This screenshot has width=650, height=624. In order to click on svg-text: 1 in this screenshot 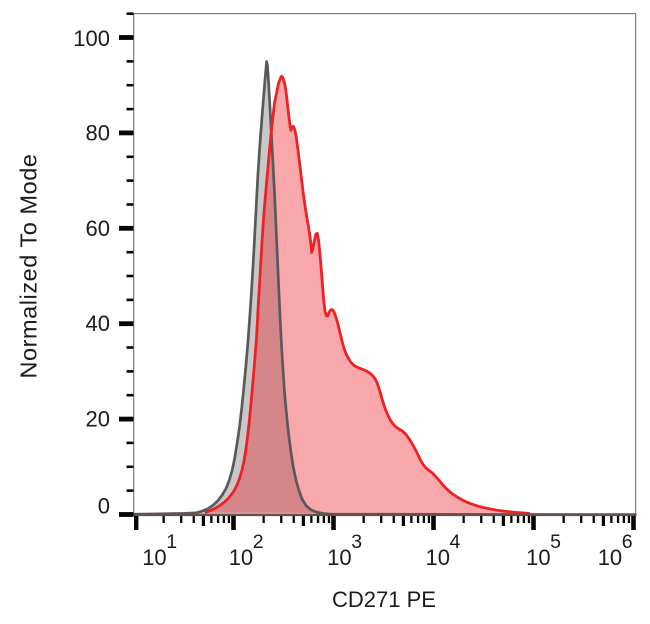, I will do `click(171, 542)`.